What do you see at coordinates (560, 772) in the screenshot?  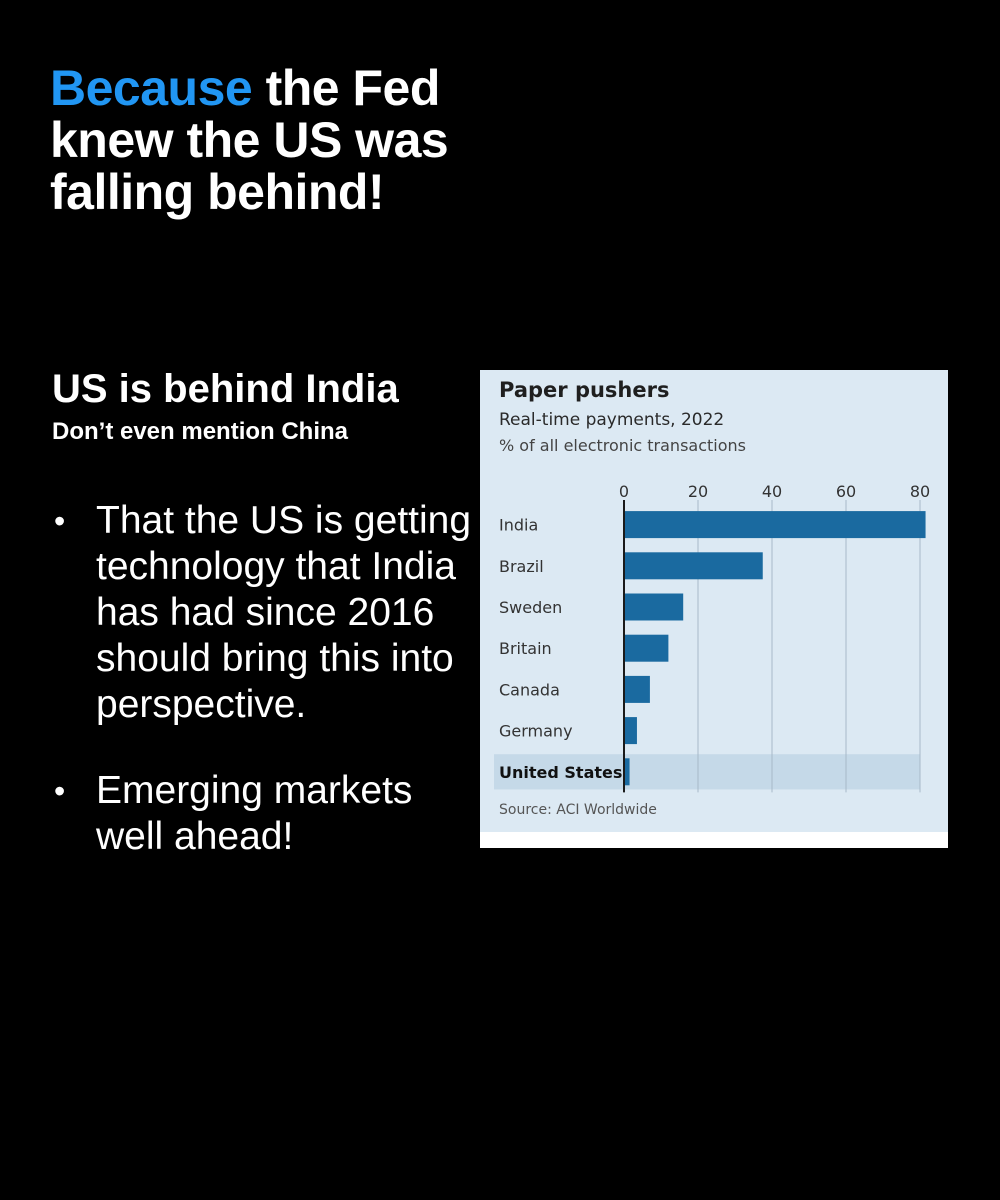 I see `category-label: United States` at bounding box center [560, 772].